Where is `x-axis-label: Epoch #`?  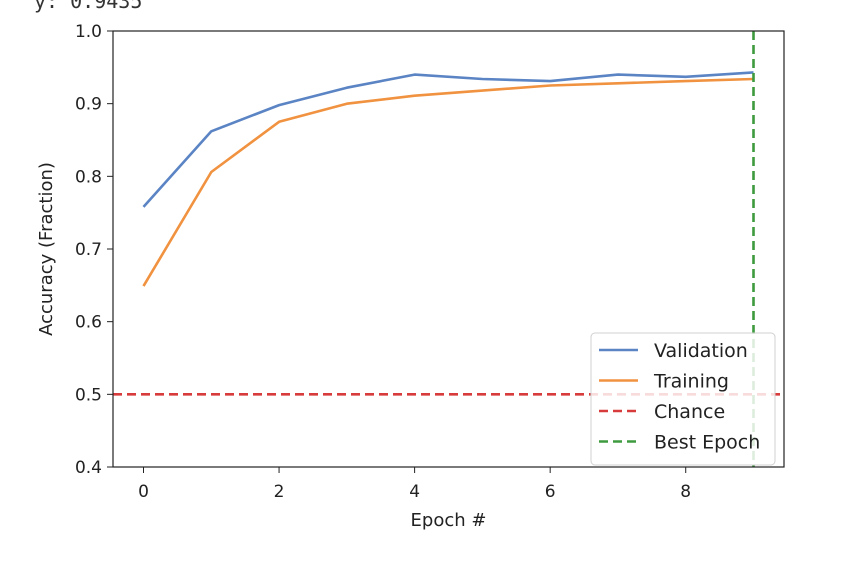 x-axis-label: Epoch # is located at coordinates (449, 520).